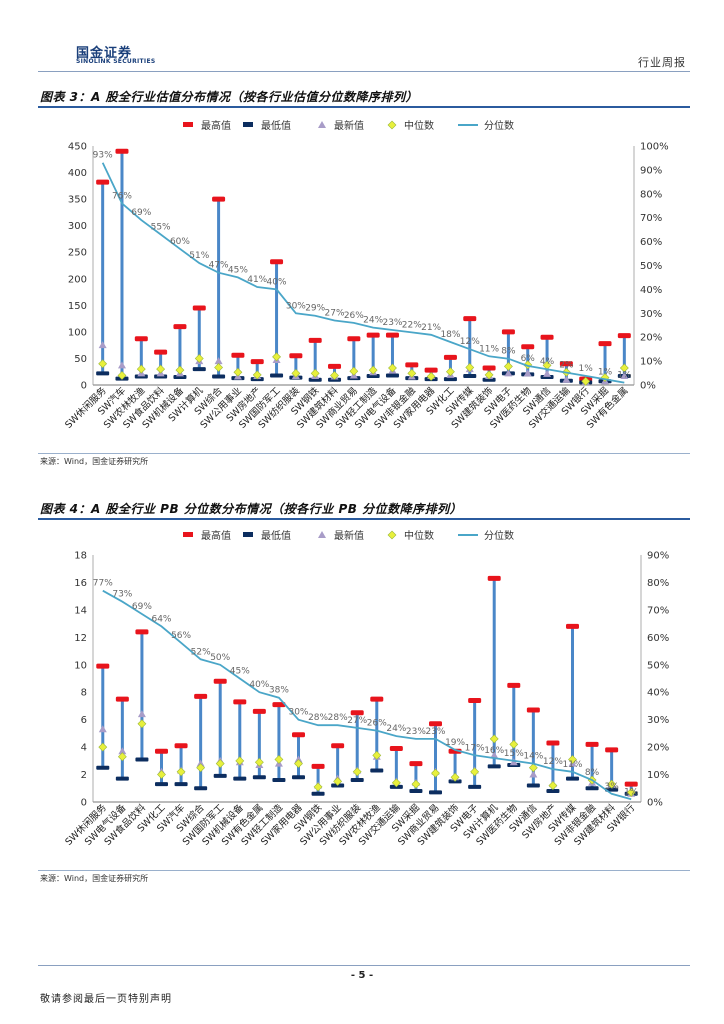 The image size is (724, 1024). I want to click on figure3-source-rule, so click(364, 453).